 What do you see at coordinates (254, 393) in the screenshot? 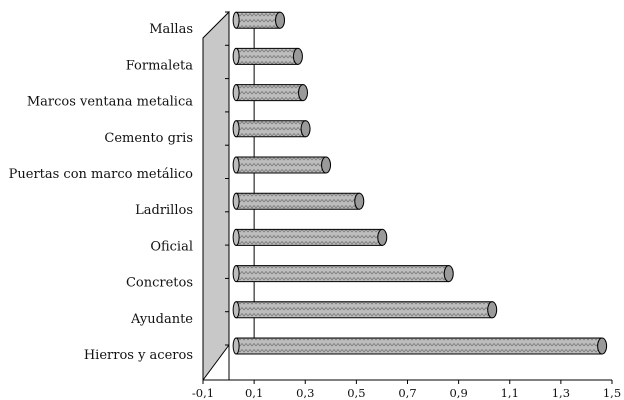
I see `x-tick-label: 0,1` at bounding box center [254, 393].